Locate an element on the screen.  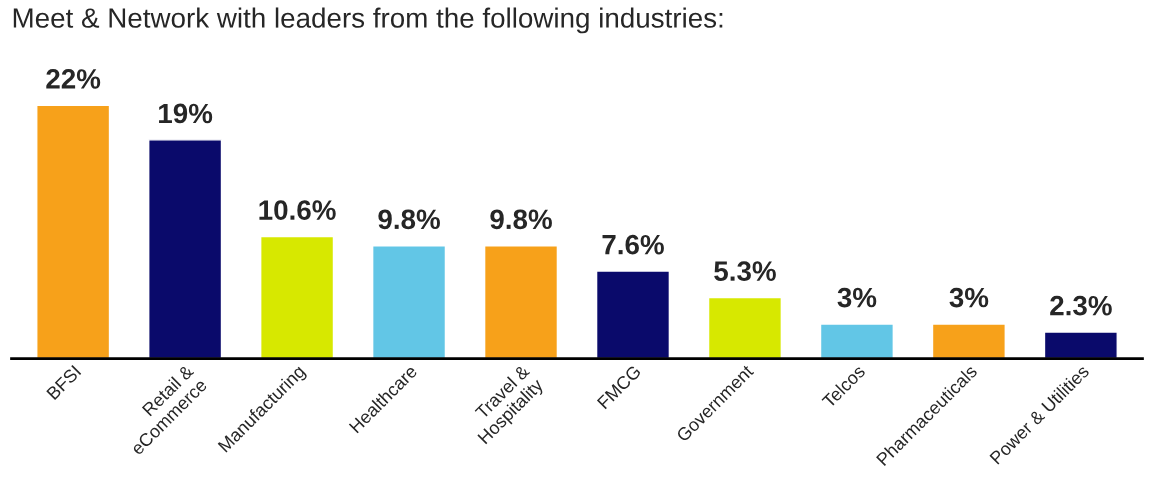
chart-title: Meet & Network with leaders from the following industries: is located at coordinates (368, 20).